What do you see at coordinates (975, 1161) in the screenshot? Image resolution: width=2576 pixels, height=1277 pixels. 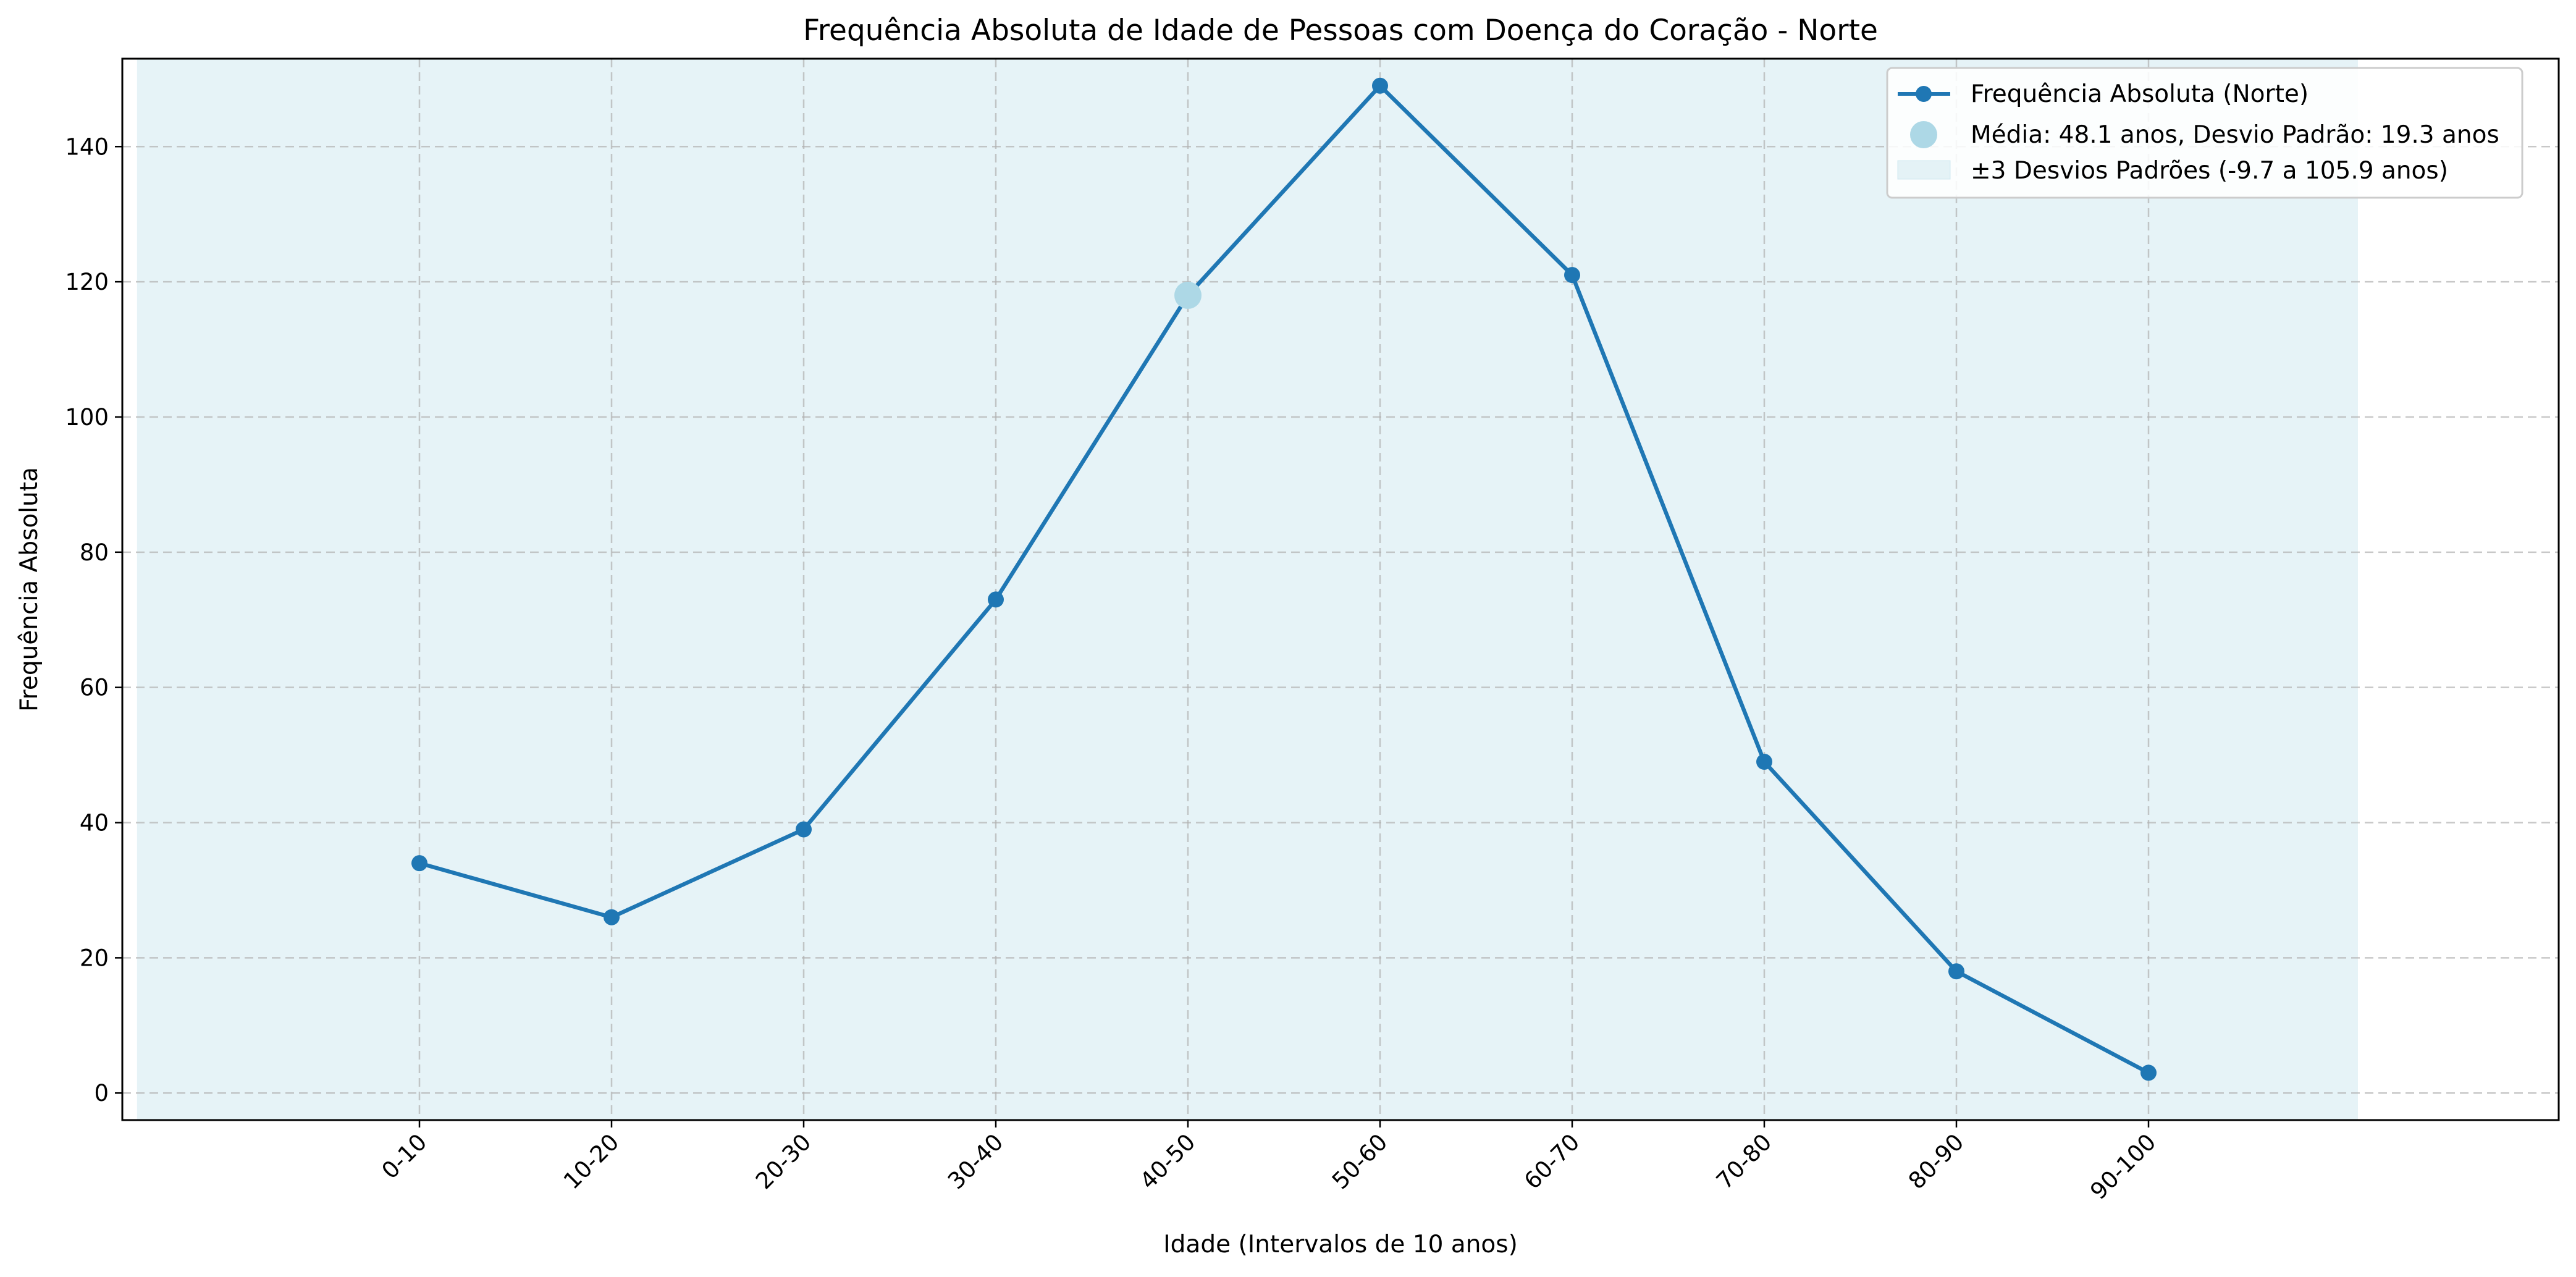 I see `x-tick-label: 30-40` at bounding box center [975, 1161].